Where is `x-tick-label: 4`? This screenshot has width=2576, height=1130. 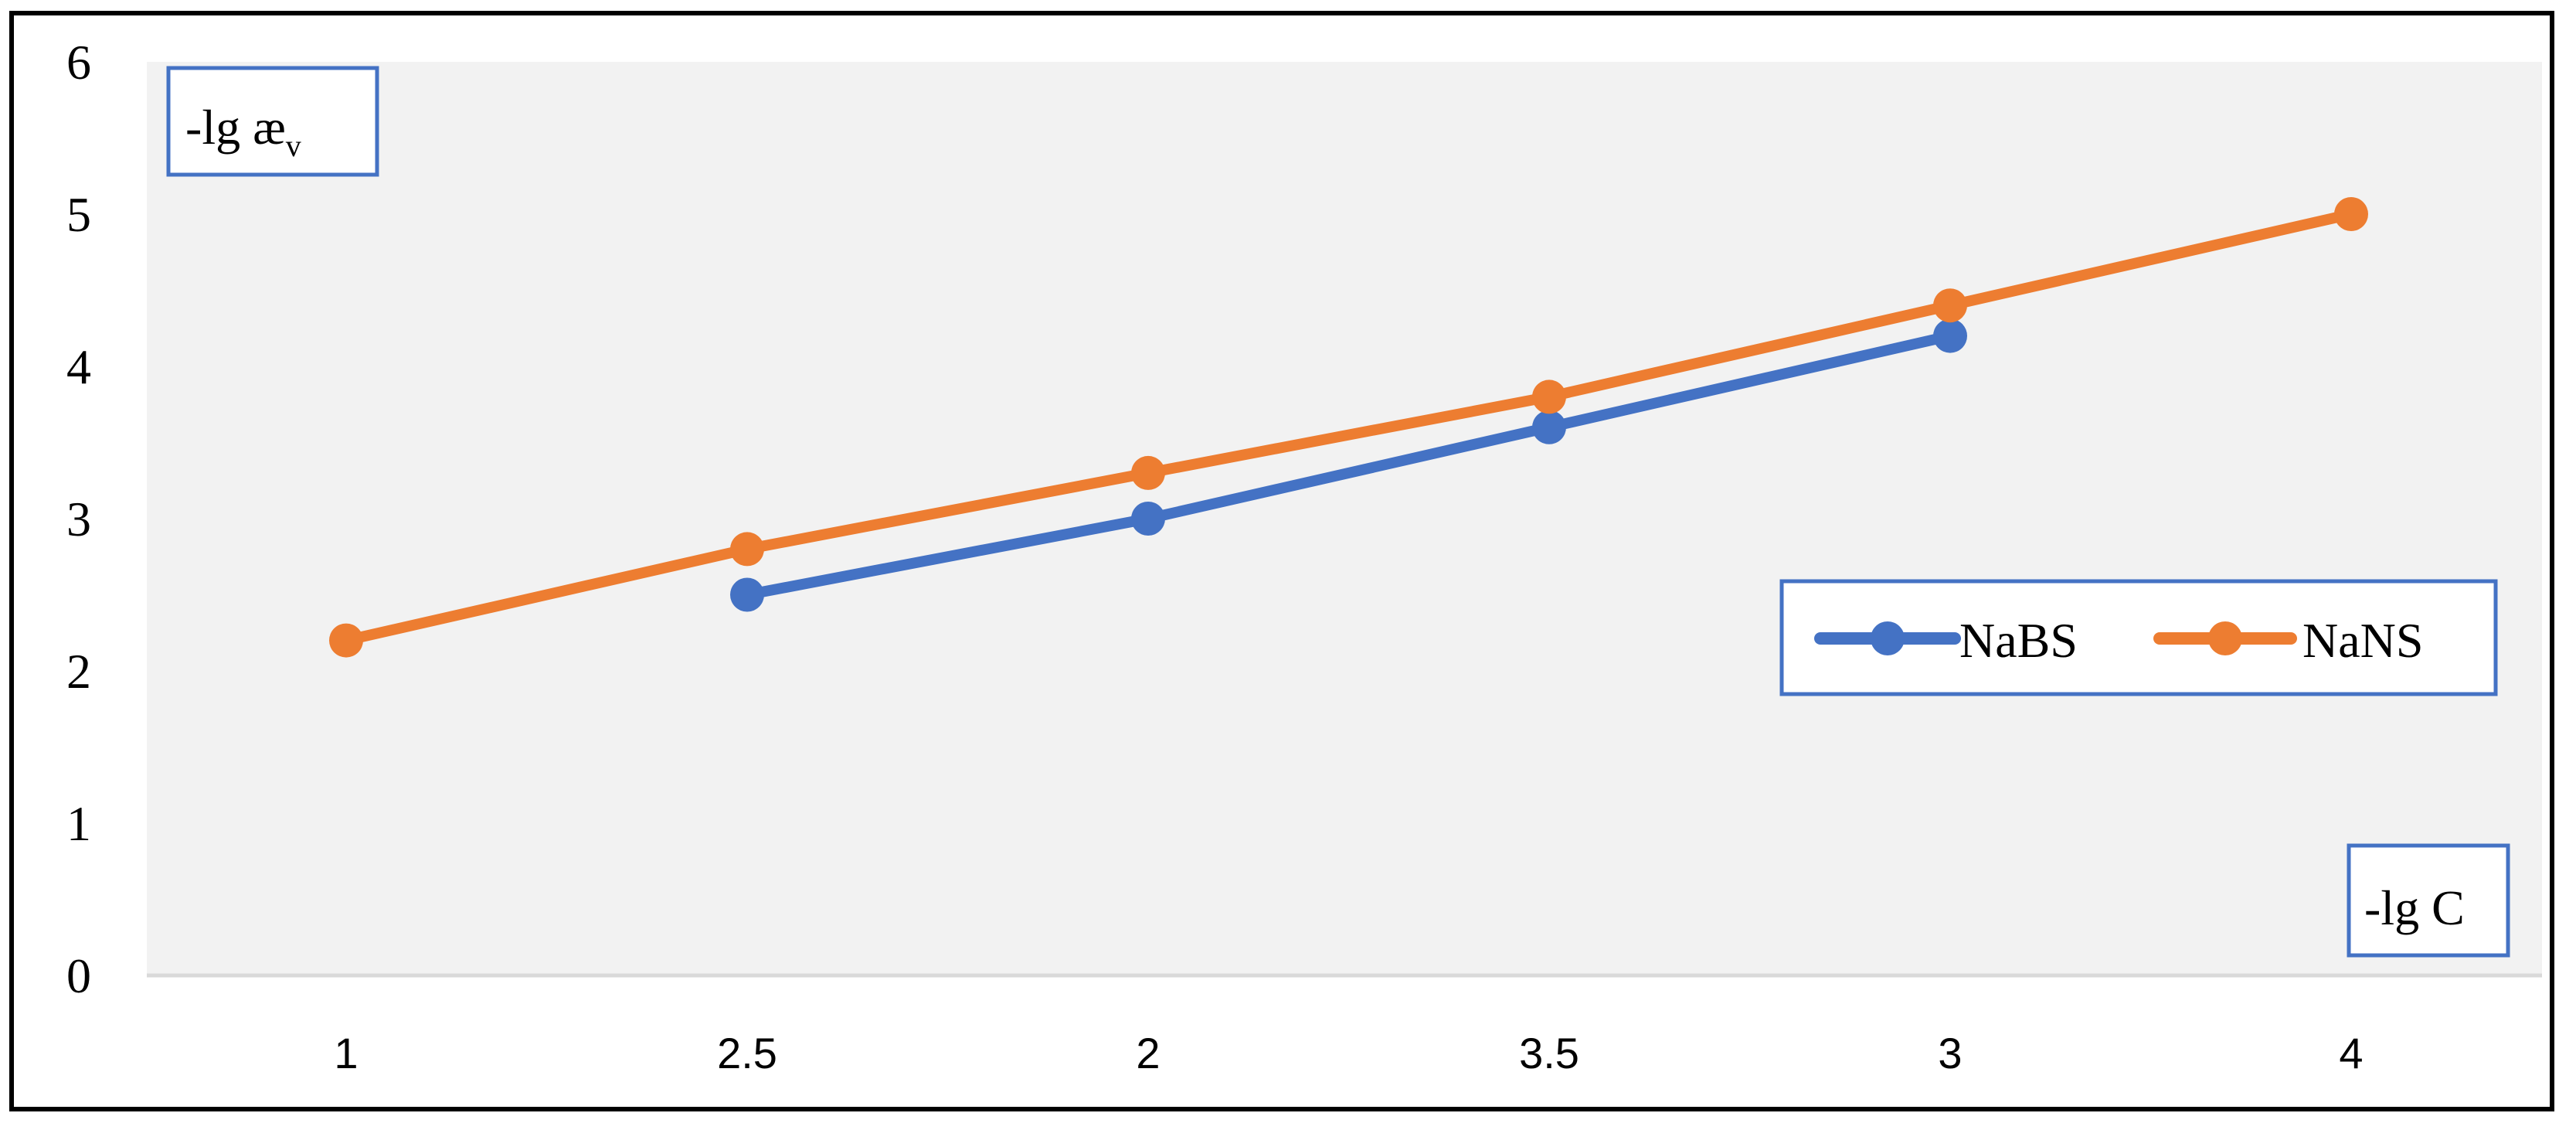
x-tick-label: 4 is located at coordinates (2351, 1053).